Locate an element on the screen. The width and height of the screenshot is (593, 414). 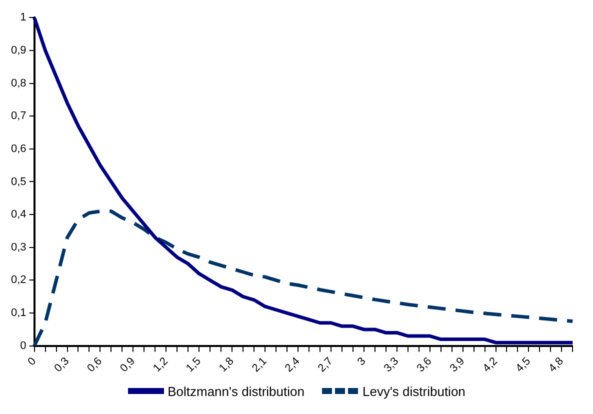
y-tick-label: 0,8 is located at coordinates (18, 83).